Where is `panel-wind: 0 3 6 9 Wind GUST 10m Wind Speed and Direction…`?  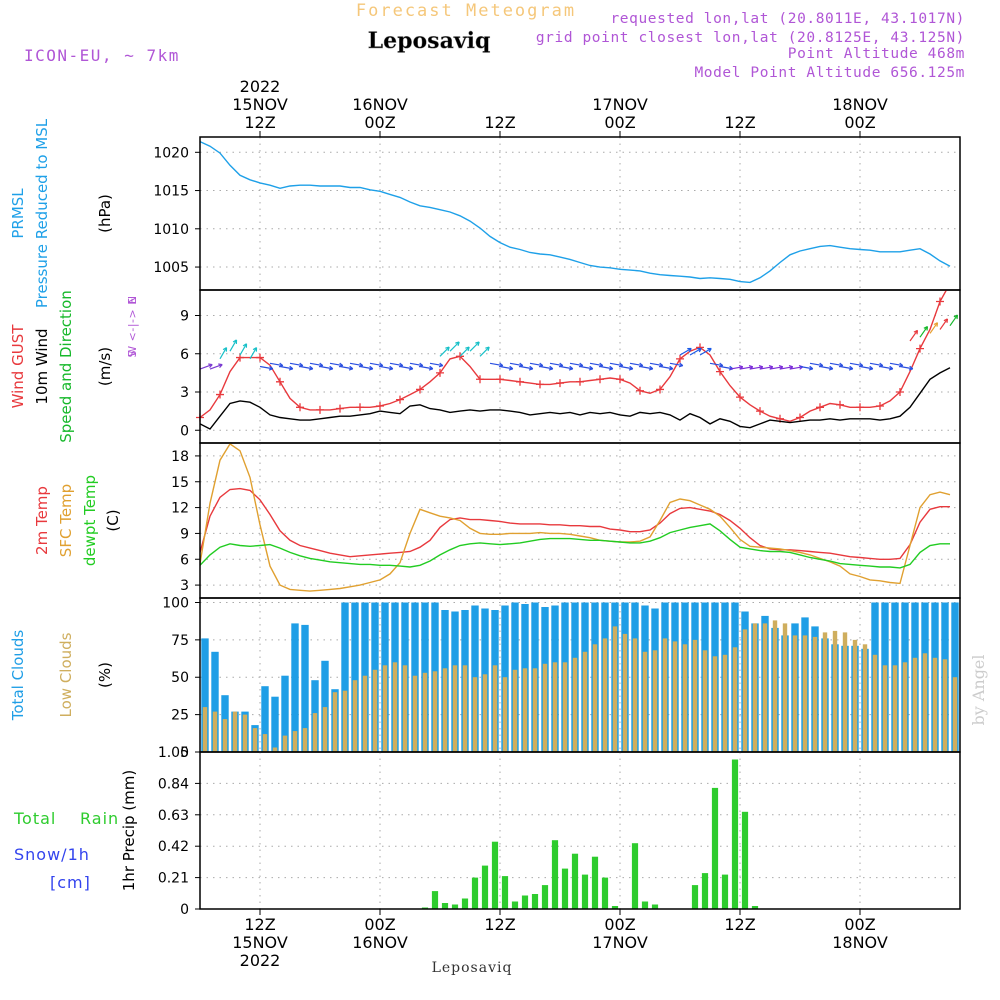 panel-wind: 0 3 6 9 Wind GUST 10m Wind Speed and Direction… is located at coordinates (485, 366).